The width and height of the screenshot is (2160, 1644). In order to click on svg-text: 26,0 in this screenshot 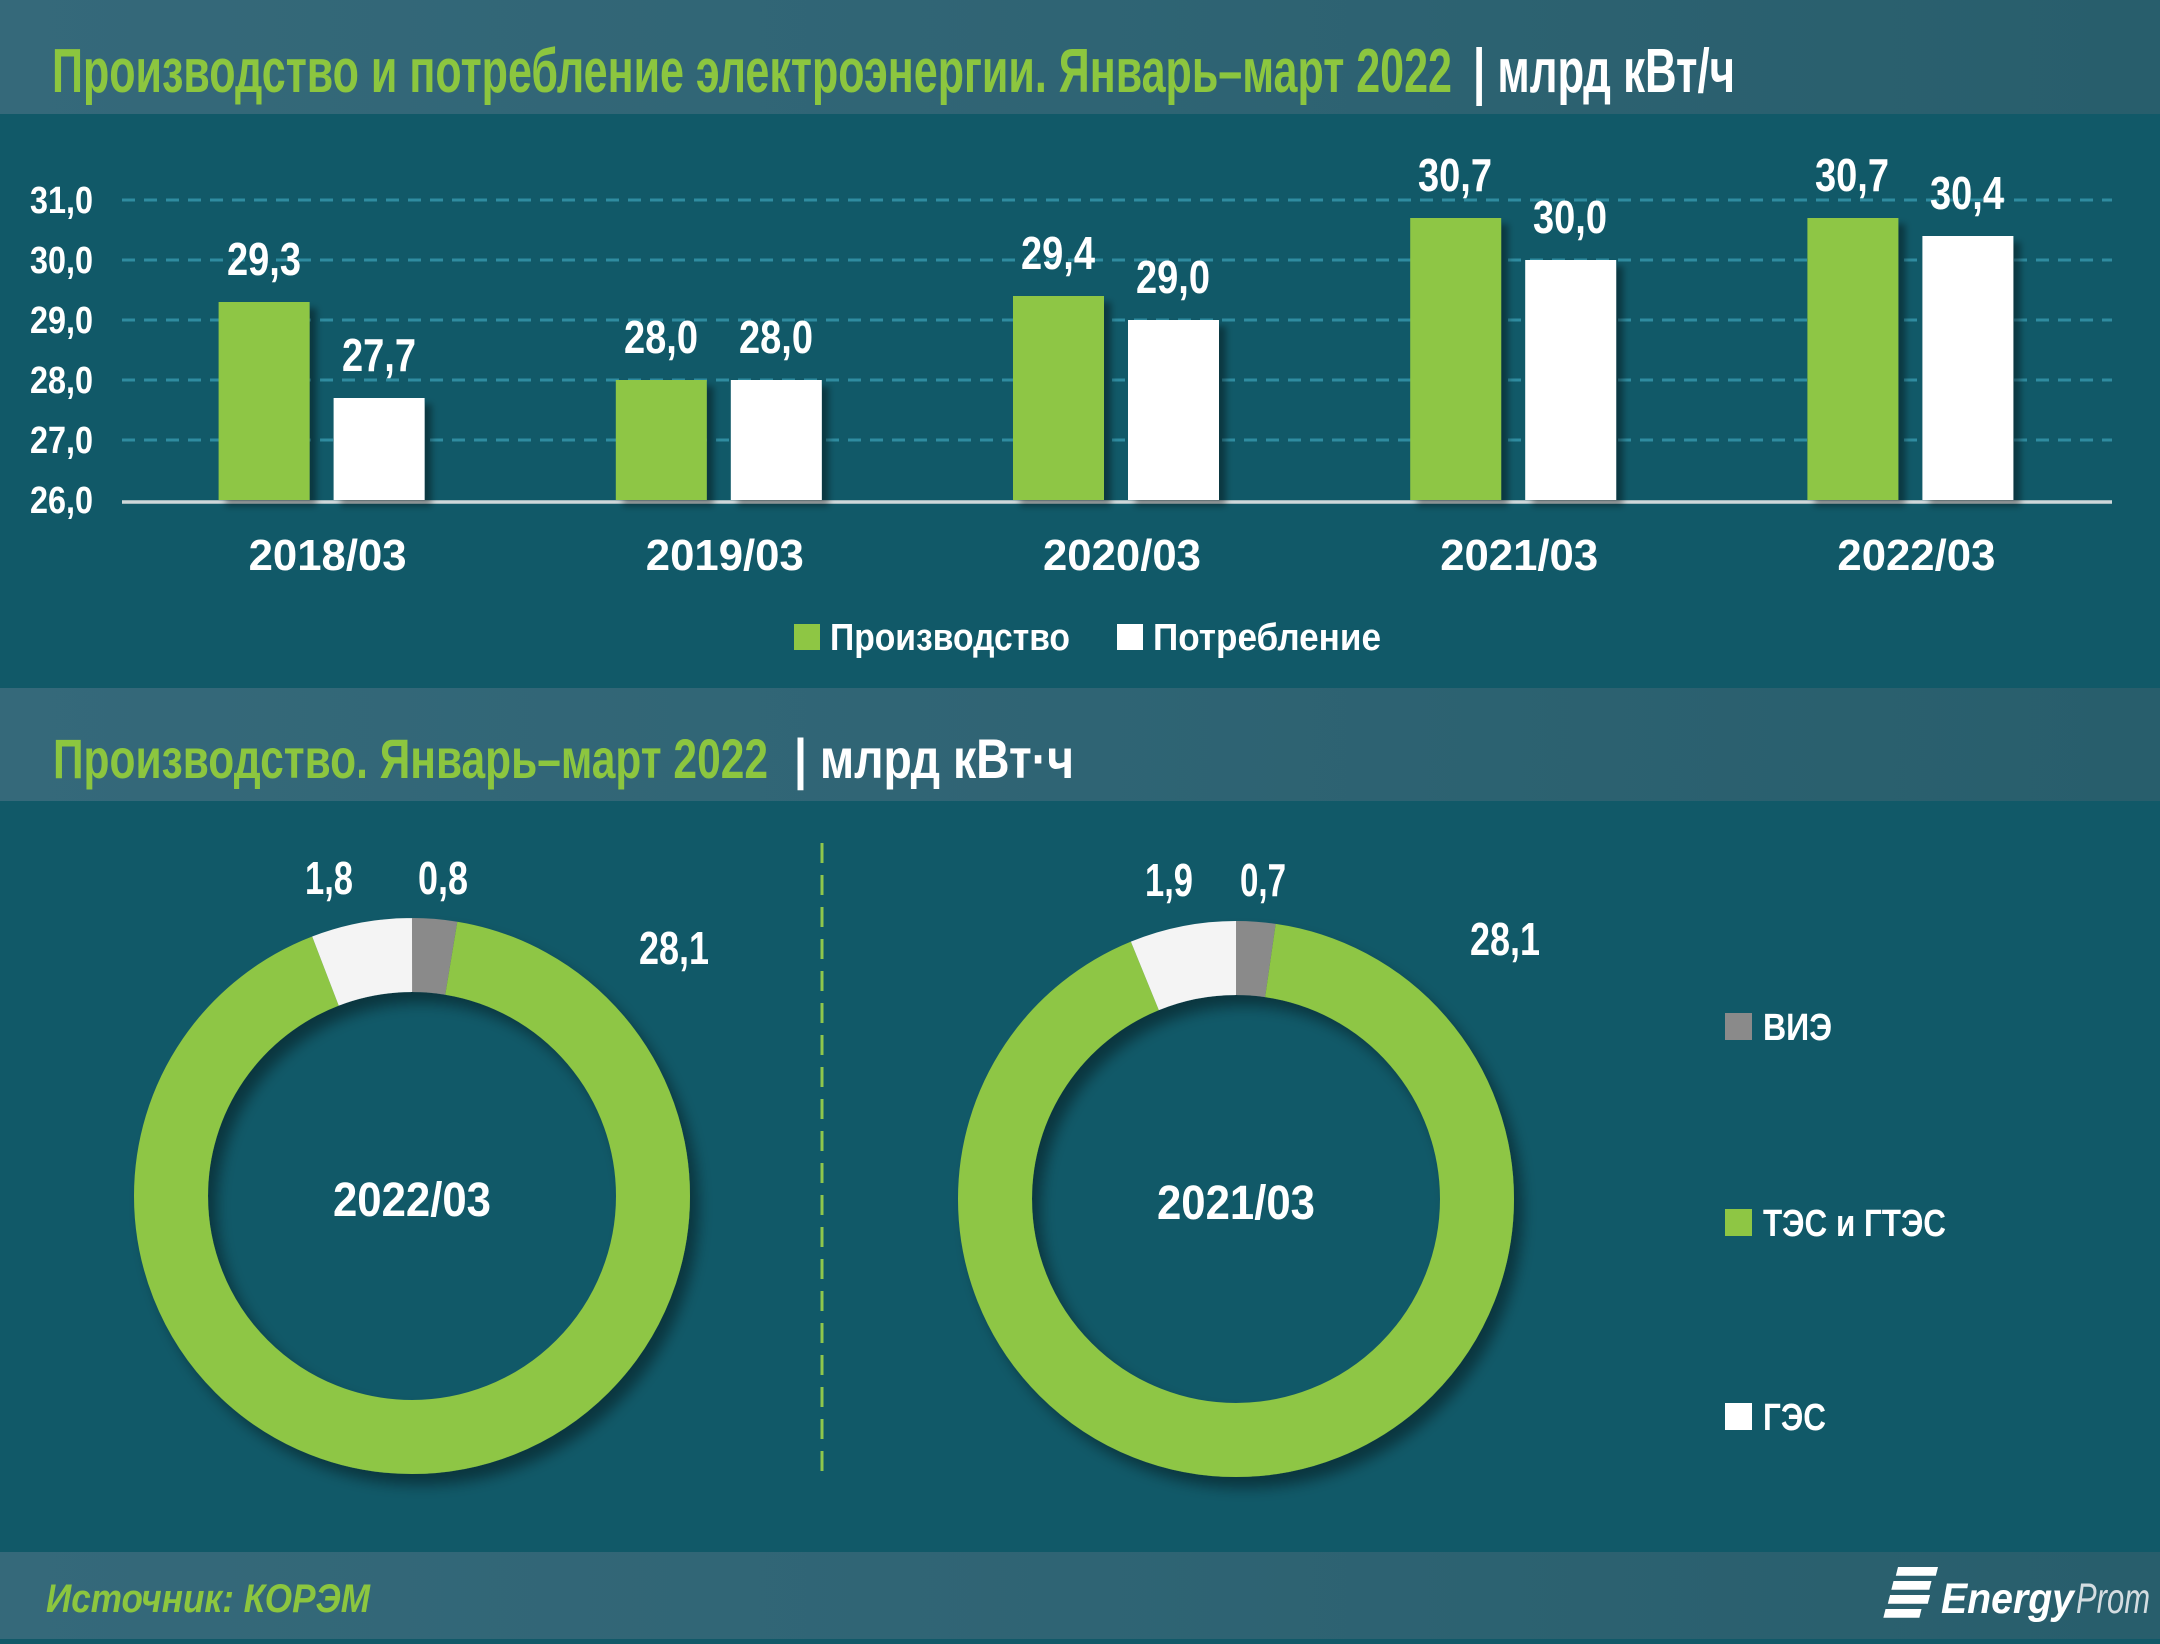, I will do `click(61, 501)`.